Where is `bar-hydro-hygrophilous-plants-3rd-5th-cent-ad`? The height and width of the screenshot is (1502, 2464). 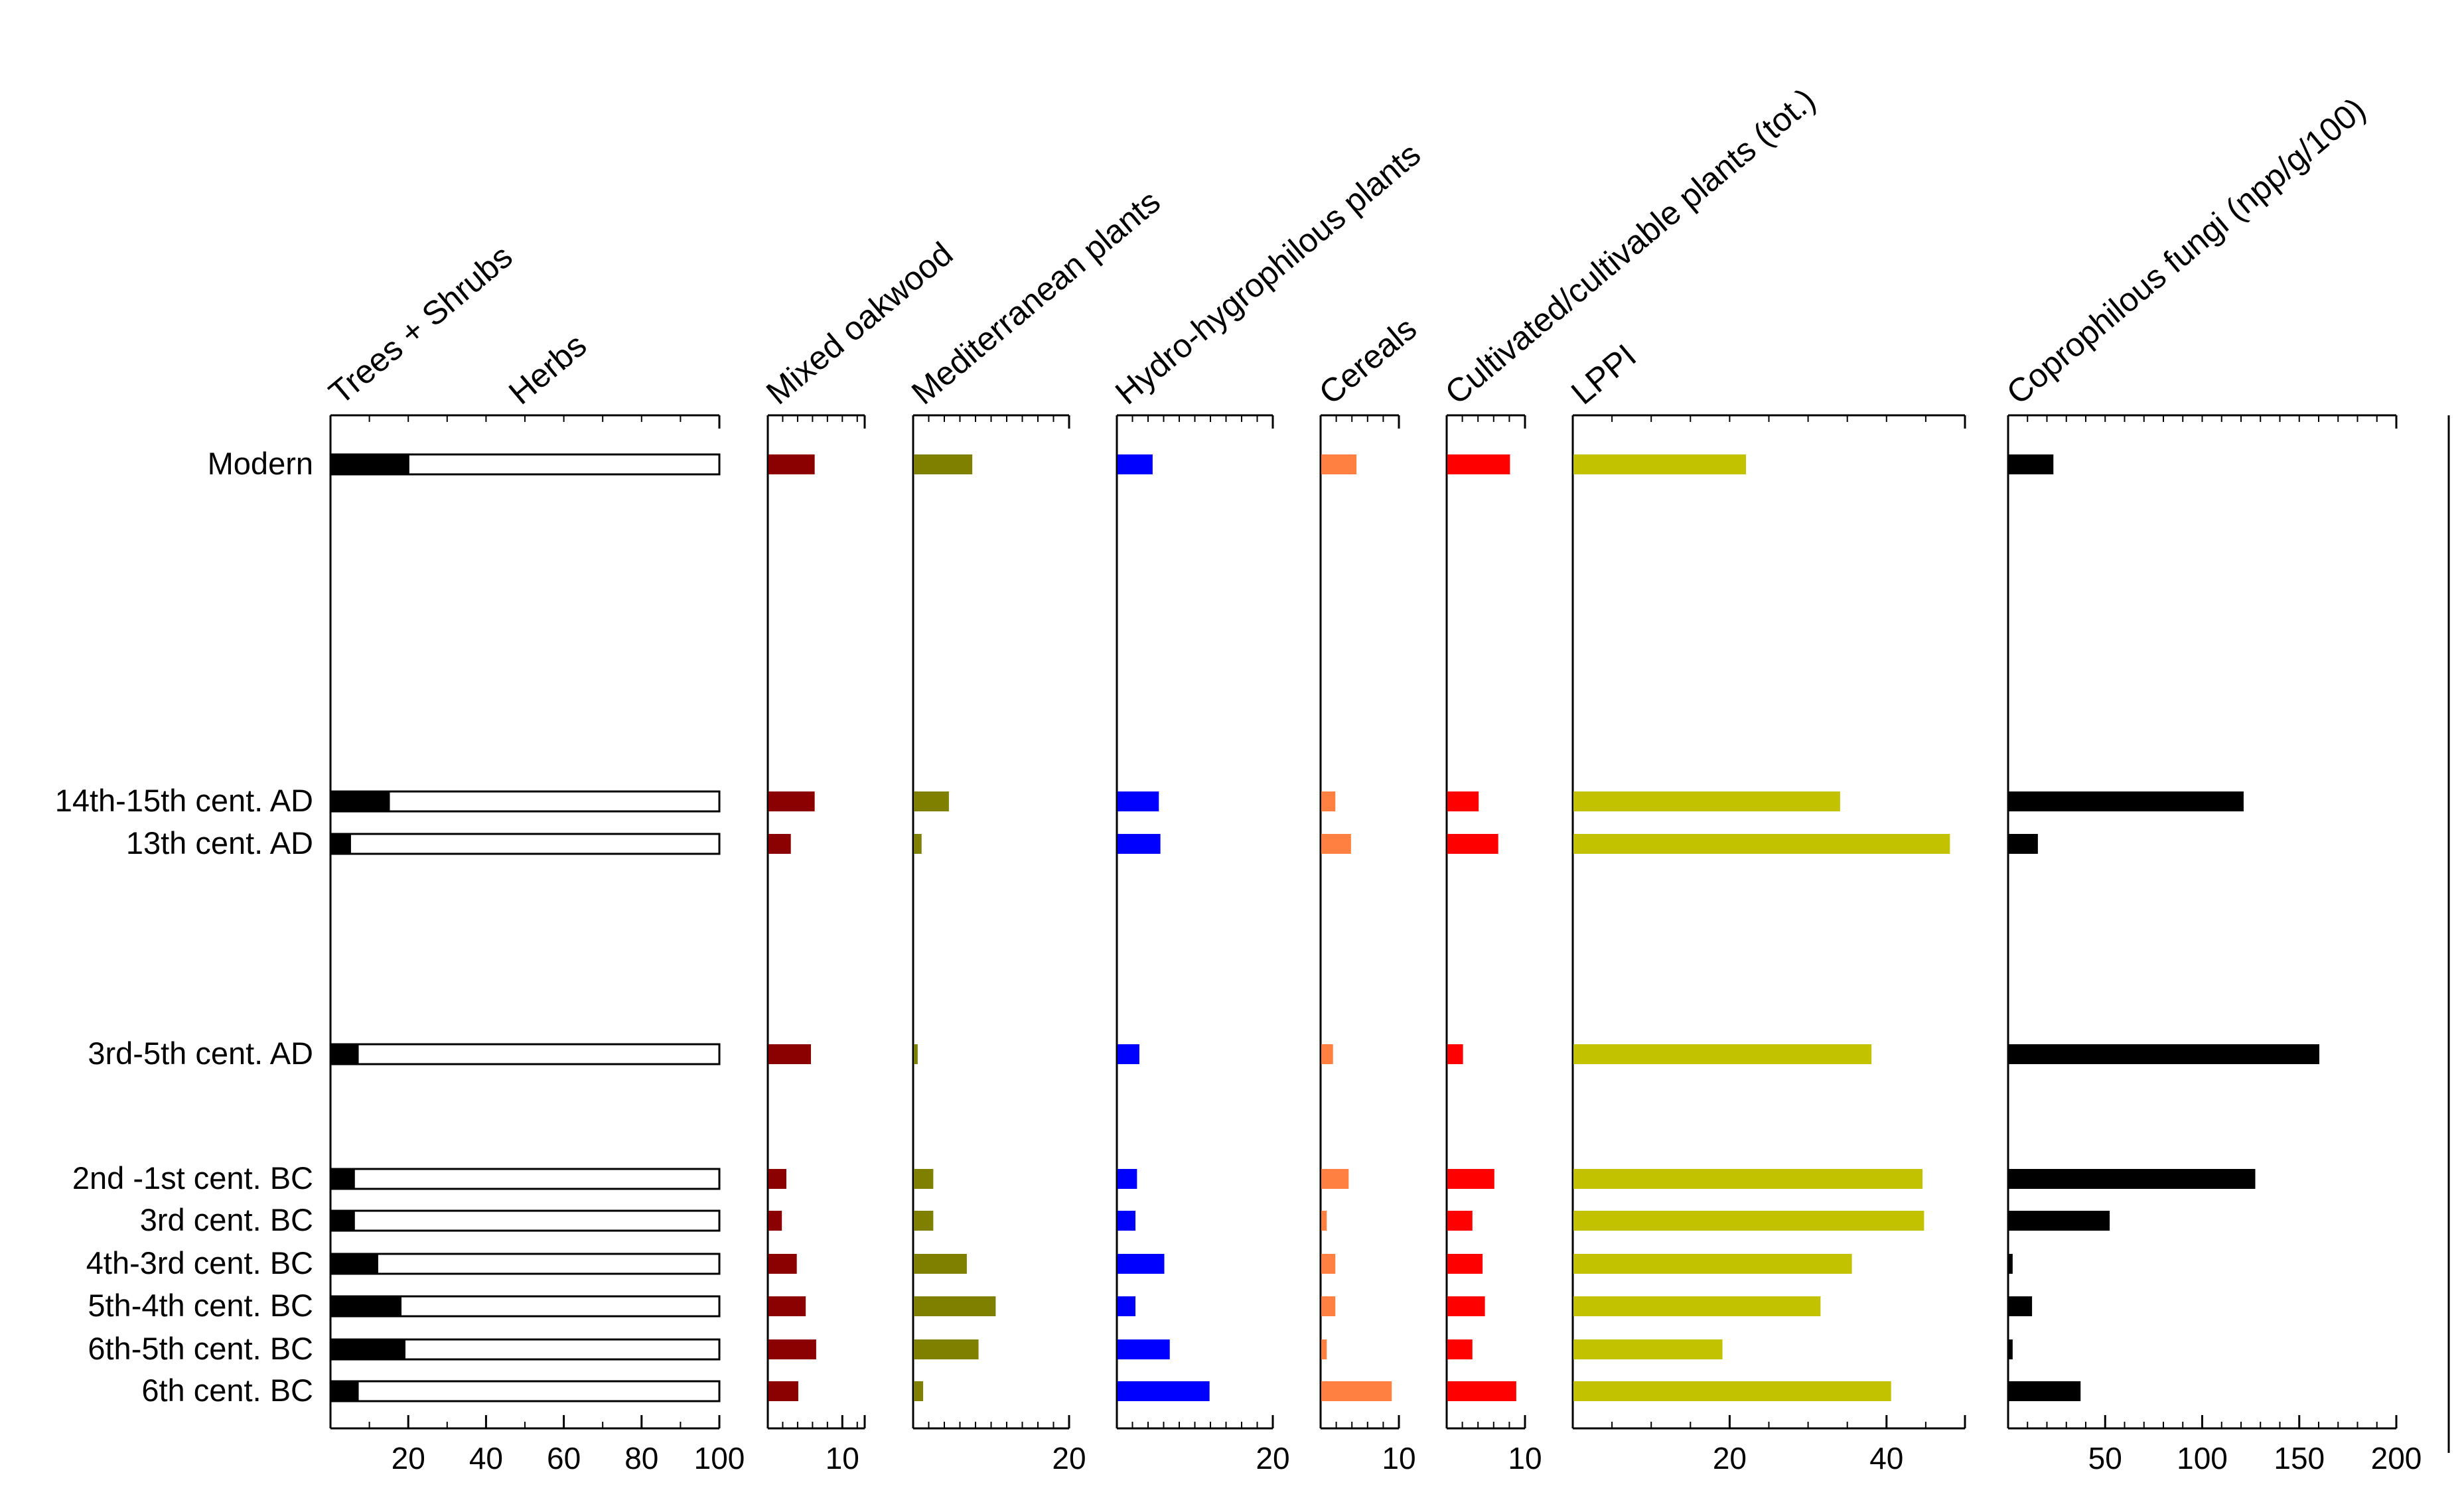 bar-hydro-hygrophilous-plants-3rd-5th-cent-ad is located at coordinates (1128, 1054).